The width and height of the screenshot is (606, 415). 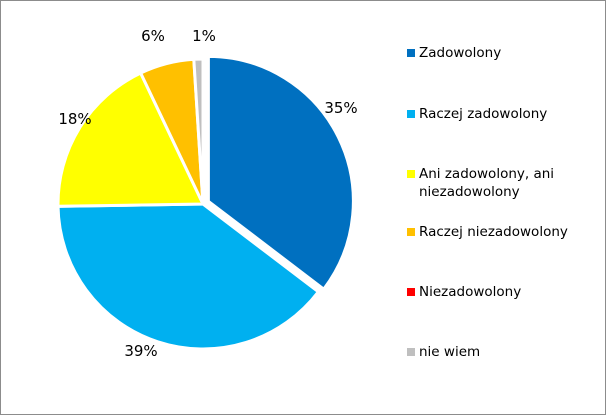 I want to click on legend-item-zadowolony: Zadowolony, so click(x=502, y=53).